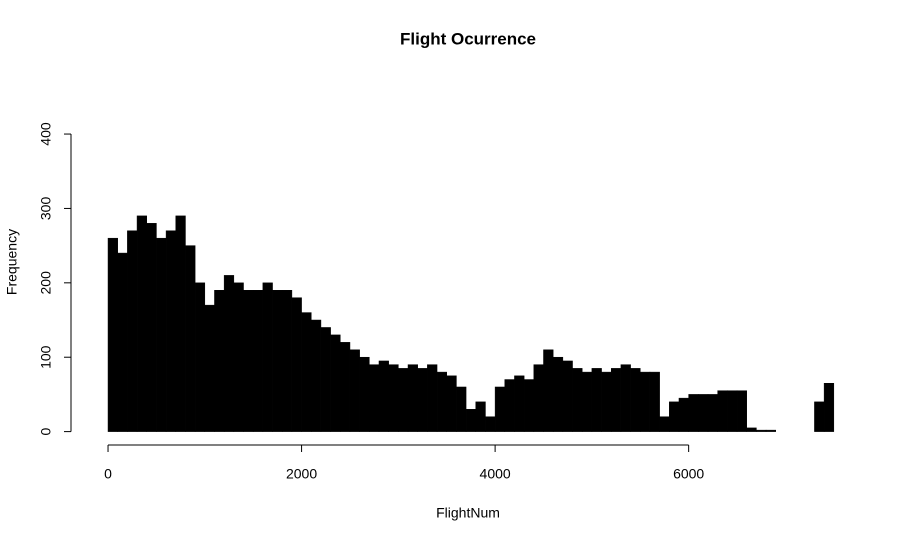 The height and width of the screenshot is (544, 898). What do you see at coordinates (495, 474) in the screenshot?
I see `x-tick-label: 4000` at bounding box center [495, 474].